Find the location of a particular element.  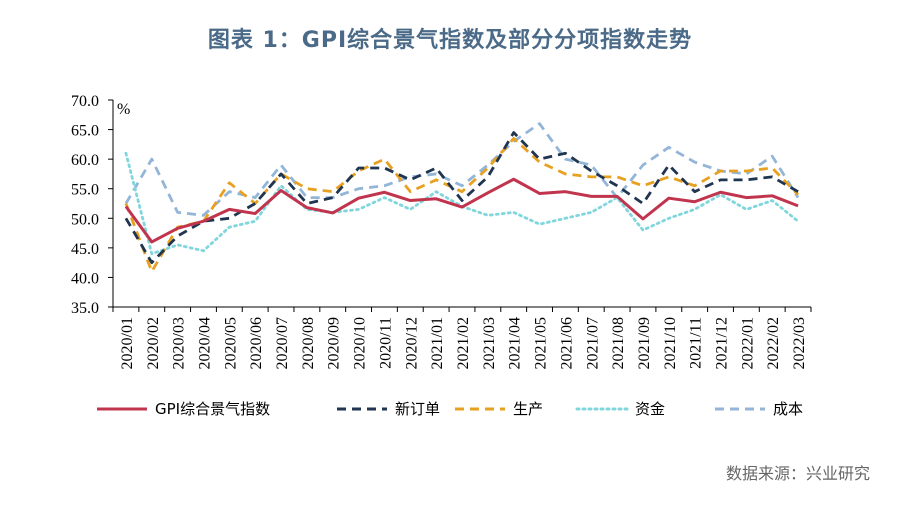

legend: GPI综合景气指数 新订单 生产 资金 成本 is located at coordinates (450, 409).